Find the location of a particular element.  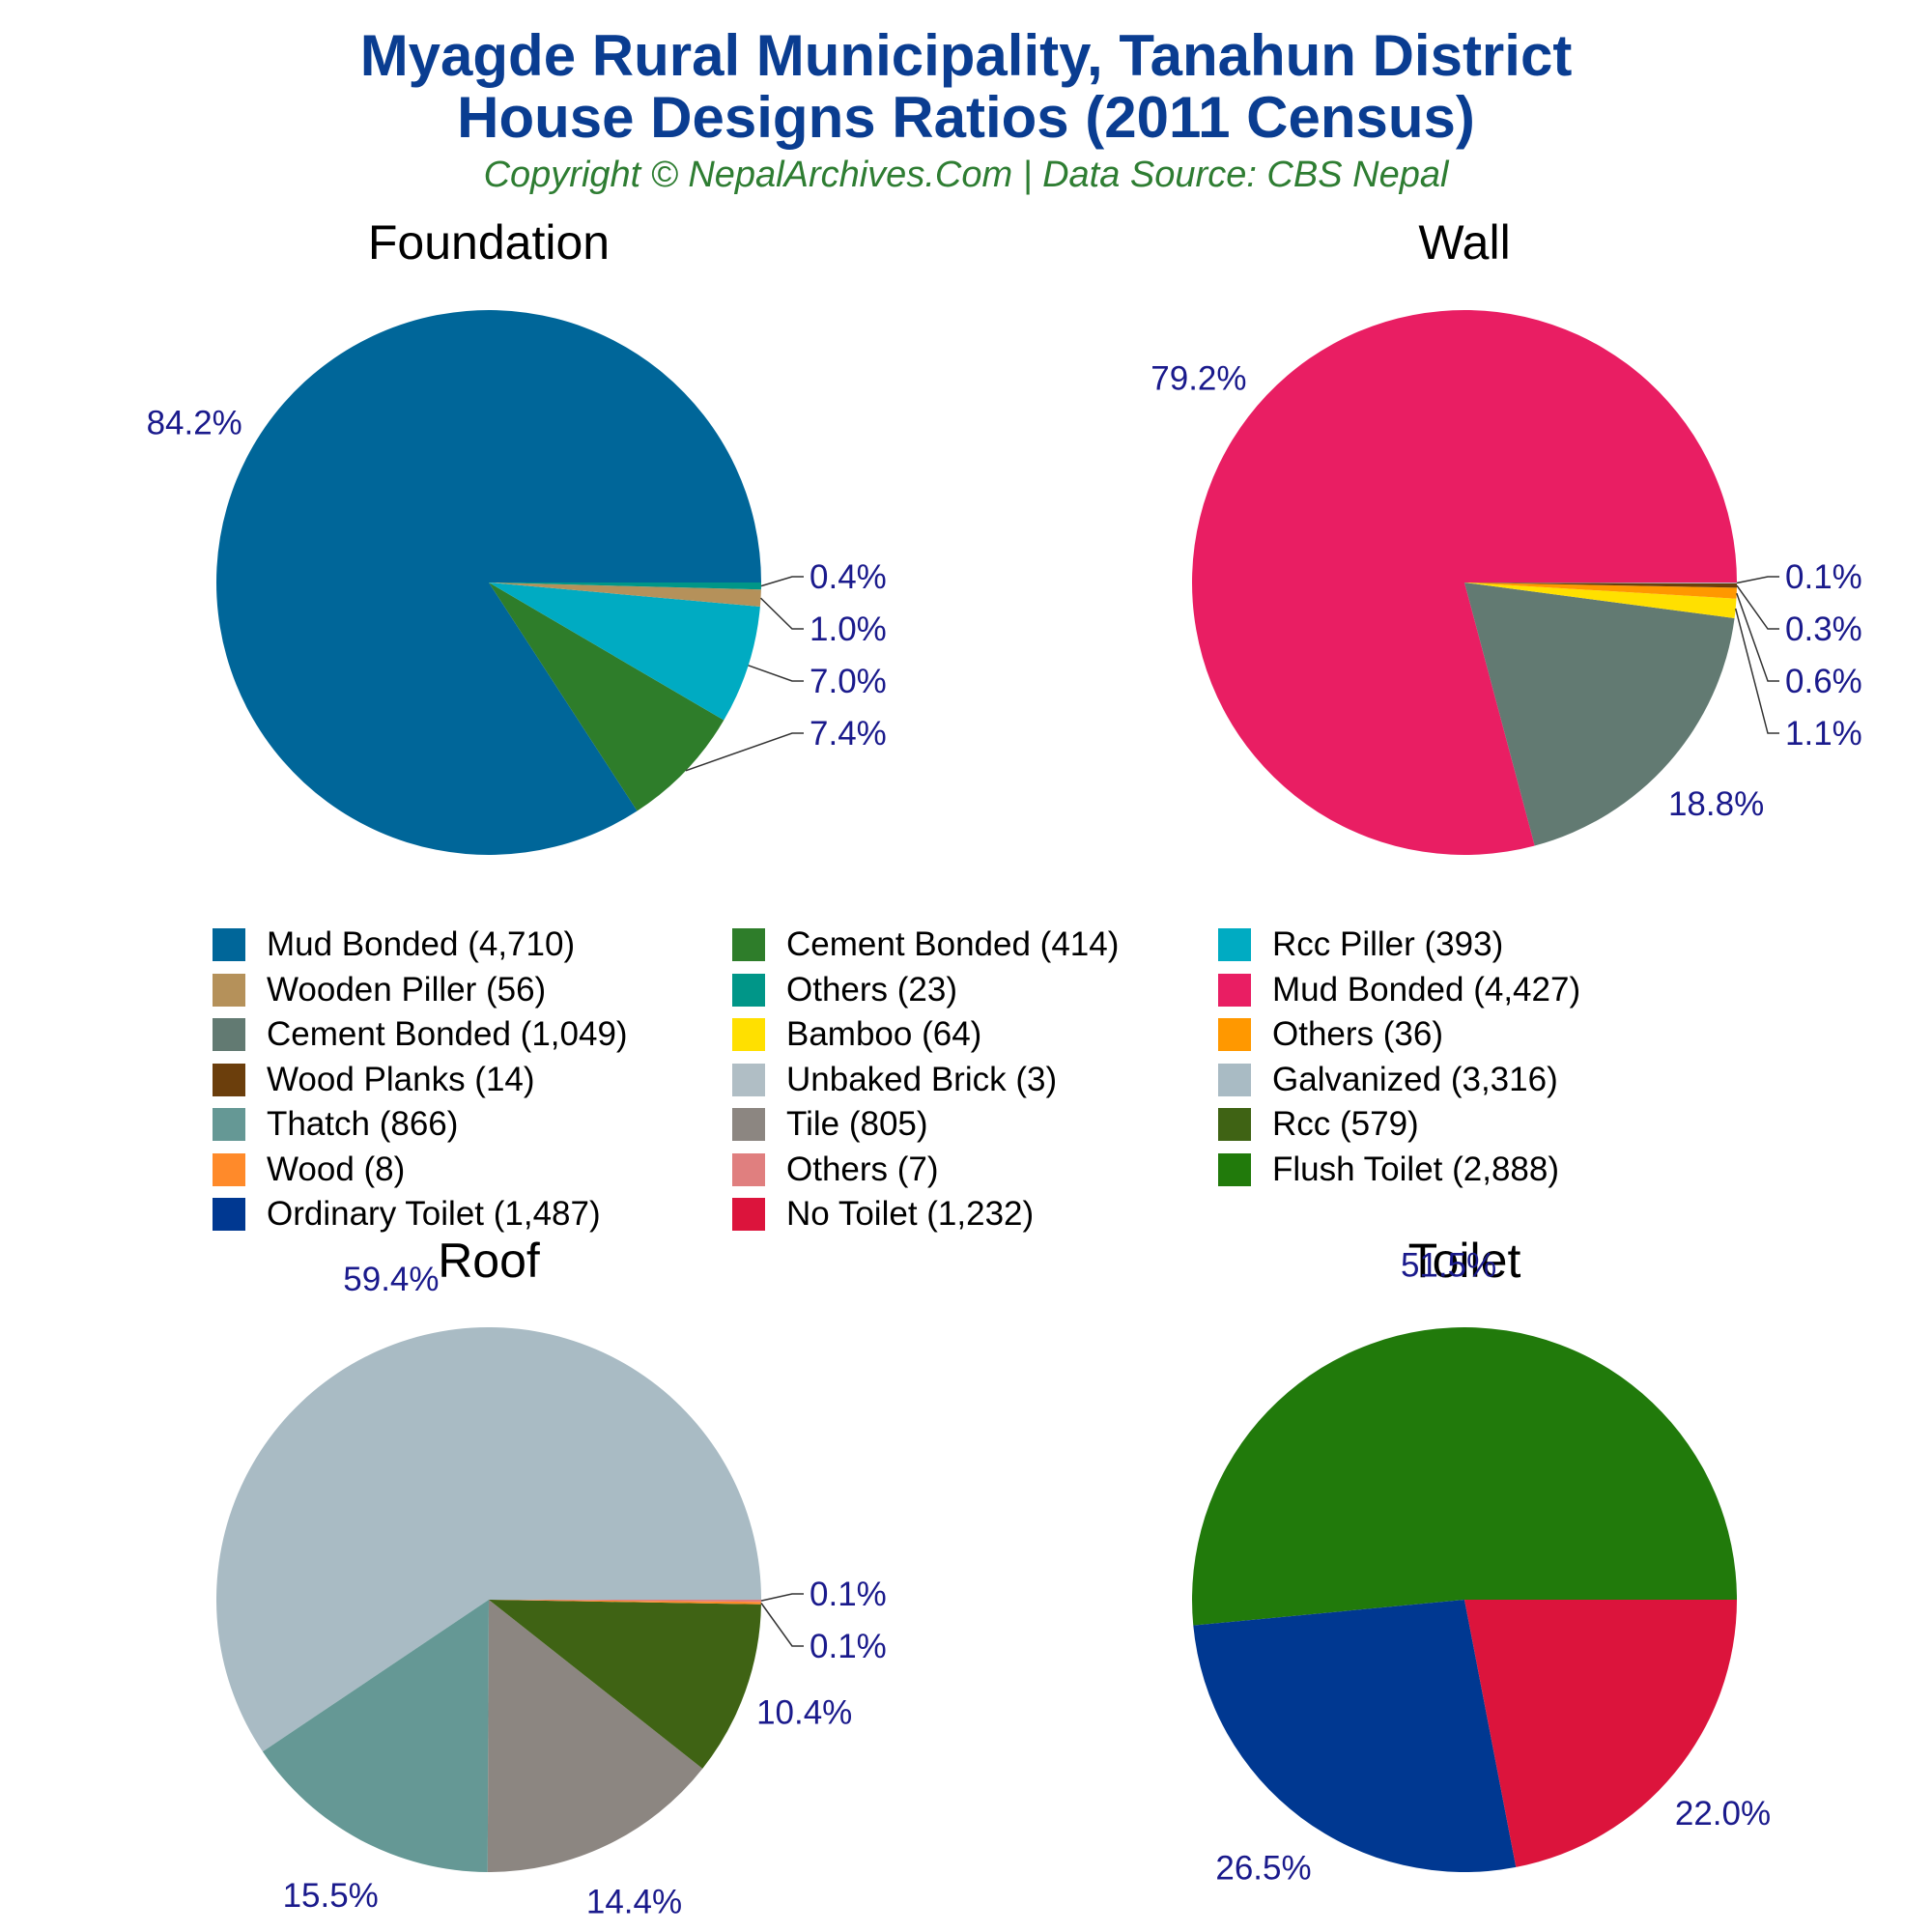

legend-item: Mud Bonded (4,710) is located at coordinates (394, 944).